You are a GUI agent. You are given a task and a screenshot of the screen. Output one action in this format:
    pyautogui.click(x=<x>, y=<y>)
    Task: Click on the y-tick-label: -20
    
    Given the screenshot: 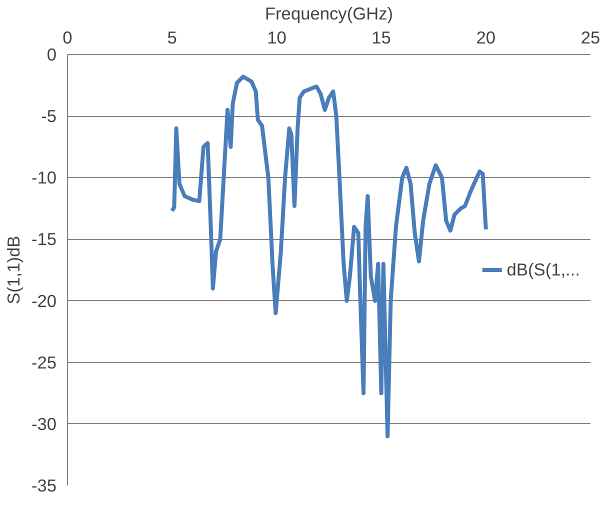 What is the action you would take?
    pyautogui.click(x=43, y=300)
    